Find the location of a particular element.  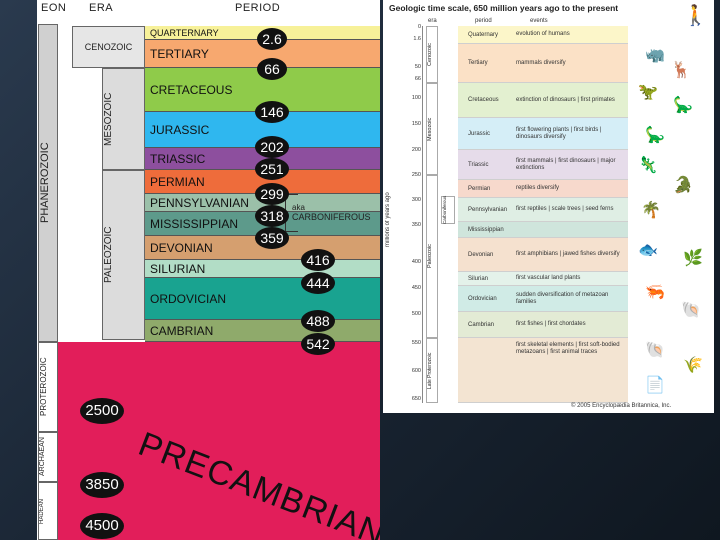

tick-label: 1.6 is located at coordinates (417, 39).